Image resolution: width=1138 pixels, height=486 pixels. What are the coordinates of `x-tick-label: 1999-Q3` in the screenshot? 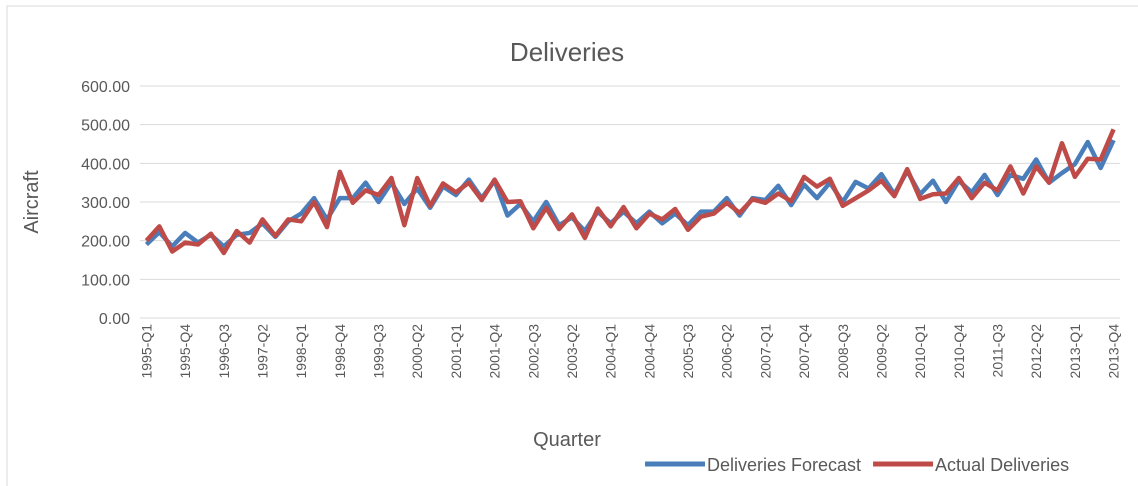 It's located at (379, 351).